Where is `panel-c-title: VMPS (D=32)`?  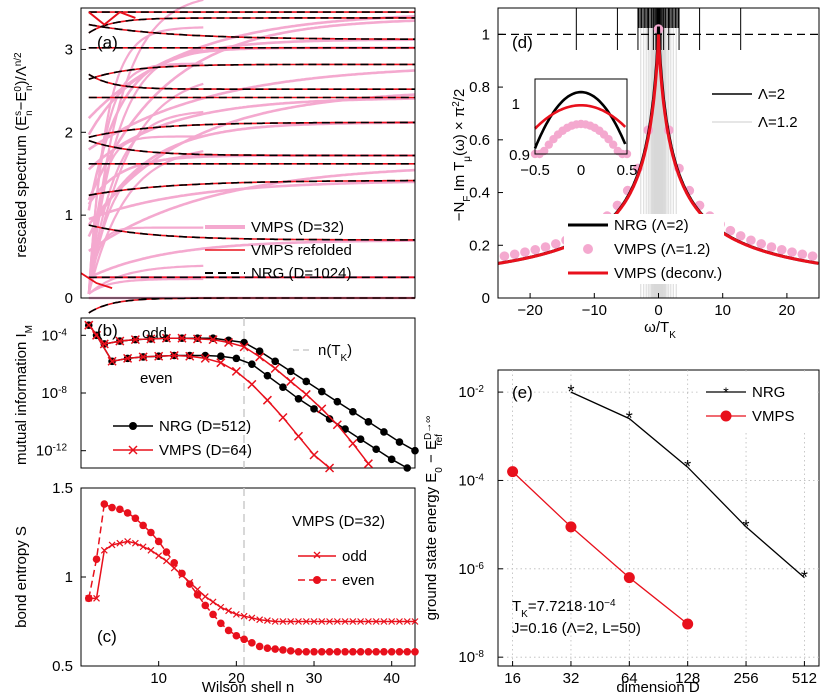
panel-c-title: VMPS (D=32) is located at coordinates (338, 521).